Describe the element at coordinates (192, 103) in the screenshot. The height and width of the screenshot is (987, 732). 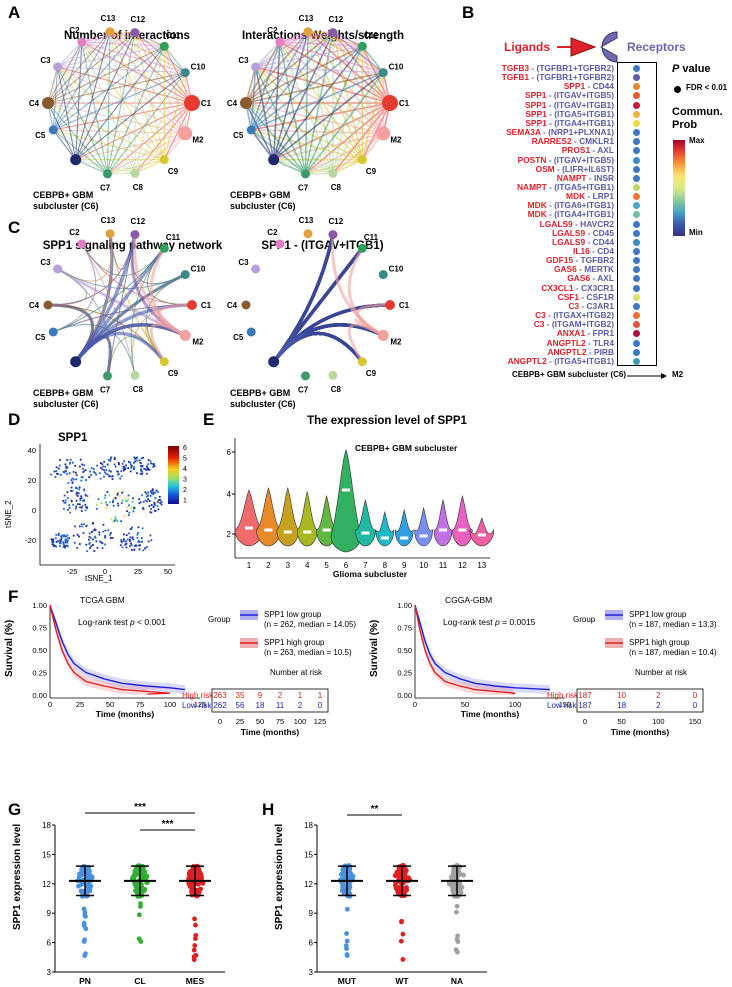
I see `node-c1` at that location.